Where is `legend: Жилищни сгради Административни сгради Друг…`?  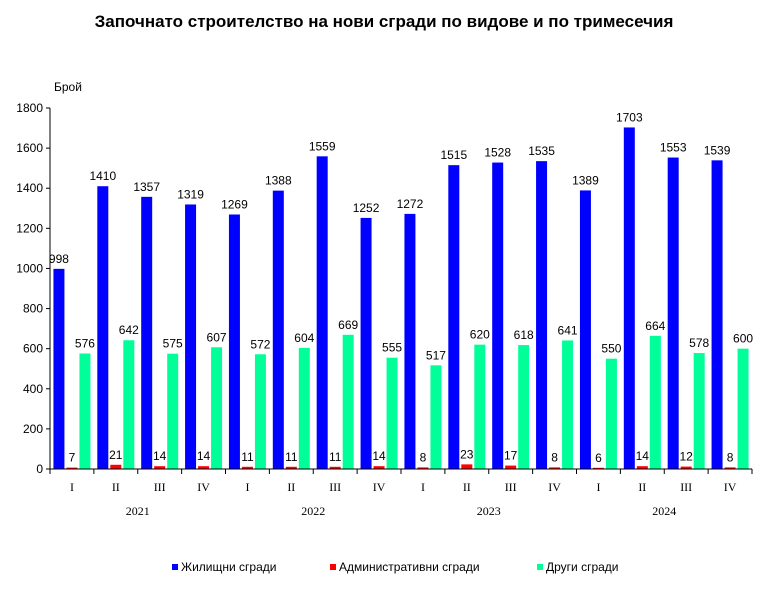
legend: Жилищни сгради Административни сгради Друг… is located at coordinates (395, 567).